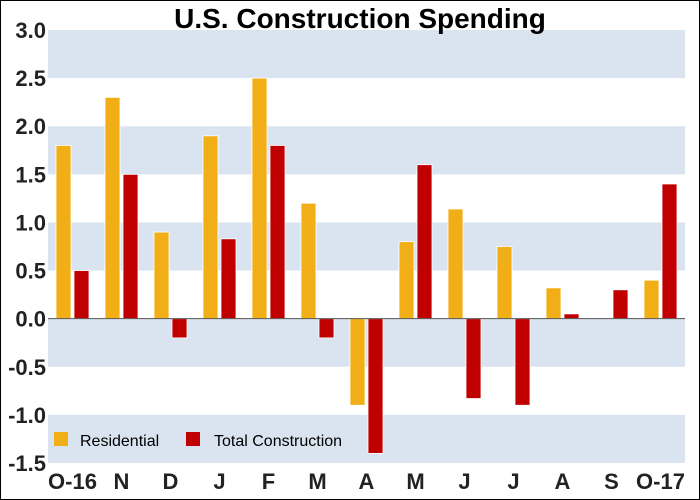 This screenshot has width=700, height=500. Describe the element at coordinates (27, 247) in the screenshot. I see `y-axis: -1.5 -1.0 -0.5 0.0 0.5 1.0 1.5 2.0 2.5 3.0` at that location.